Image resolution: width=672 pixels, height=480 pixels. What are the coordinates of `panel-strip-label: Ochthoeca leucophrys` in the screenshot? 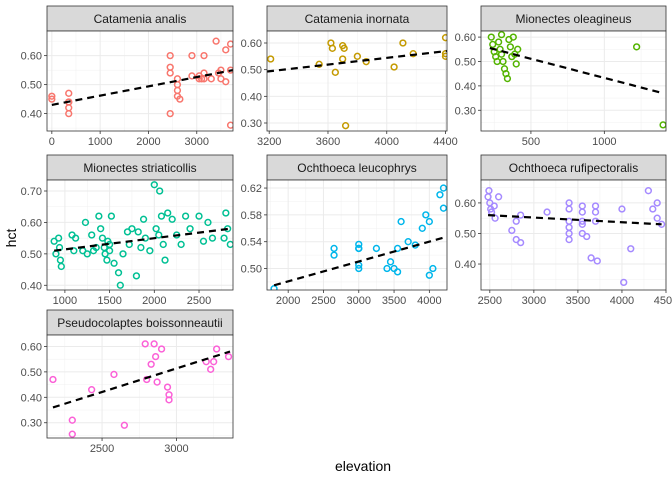 It's located at (356, 168).